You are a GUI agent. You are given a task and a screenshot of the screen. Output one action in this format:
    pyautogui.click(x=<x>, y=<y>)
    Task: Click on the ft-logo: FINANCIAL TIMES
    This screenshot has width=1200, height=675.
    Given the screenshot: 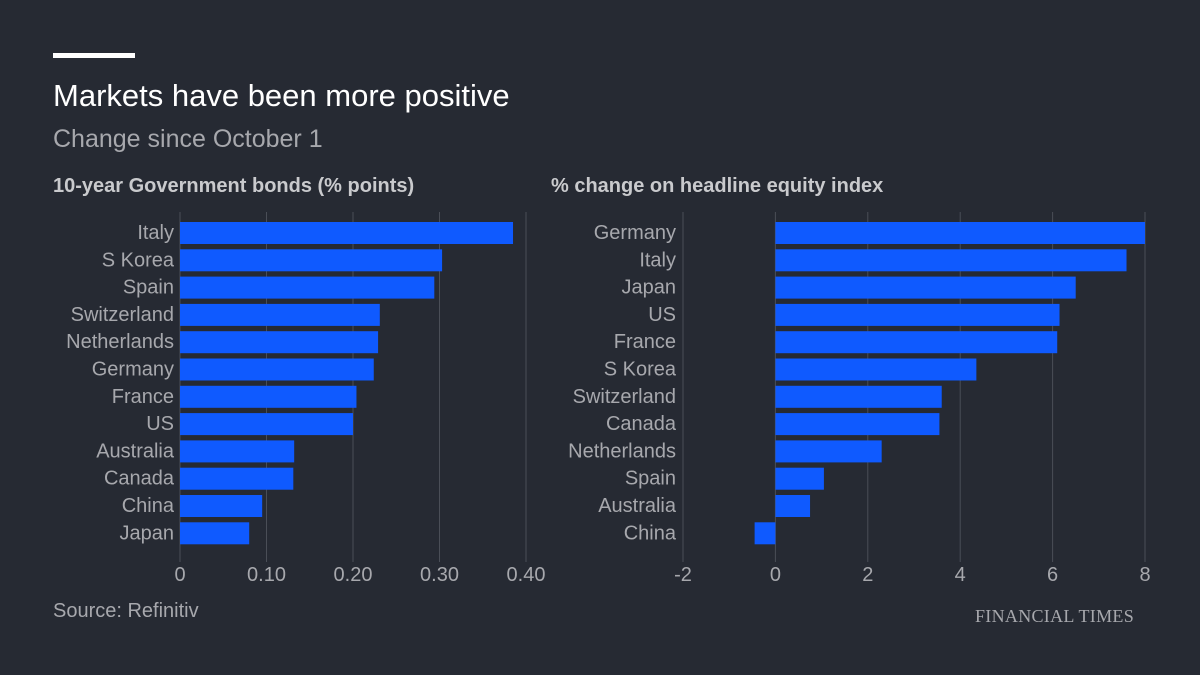 What is the action you would take?
    pyautogui.click(x=1055, y=616)
    